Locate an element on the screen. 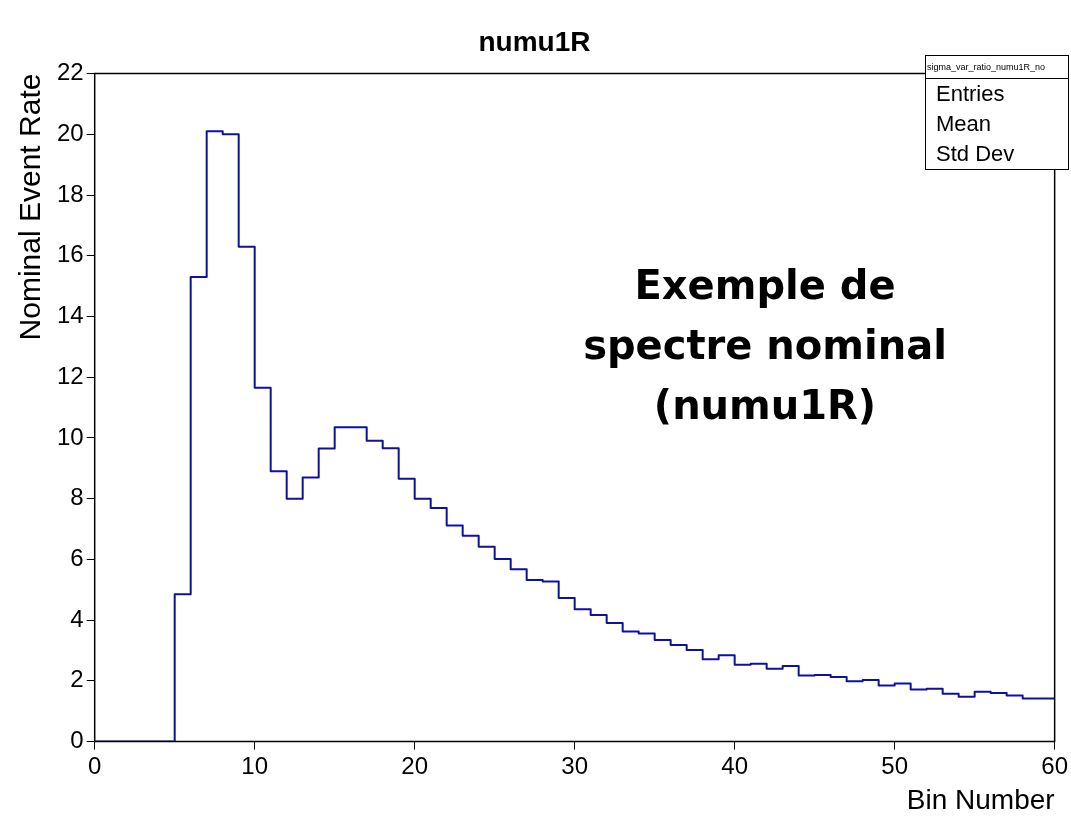 The width and height of the screenshot is (1071, 822). y-tick-label: 22 is located at coordinates (70, 72).